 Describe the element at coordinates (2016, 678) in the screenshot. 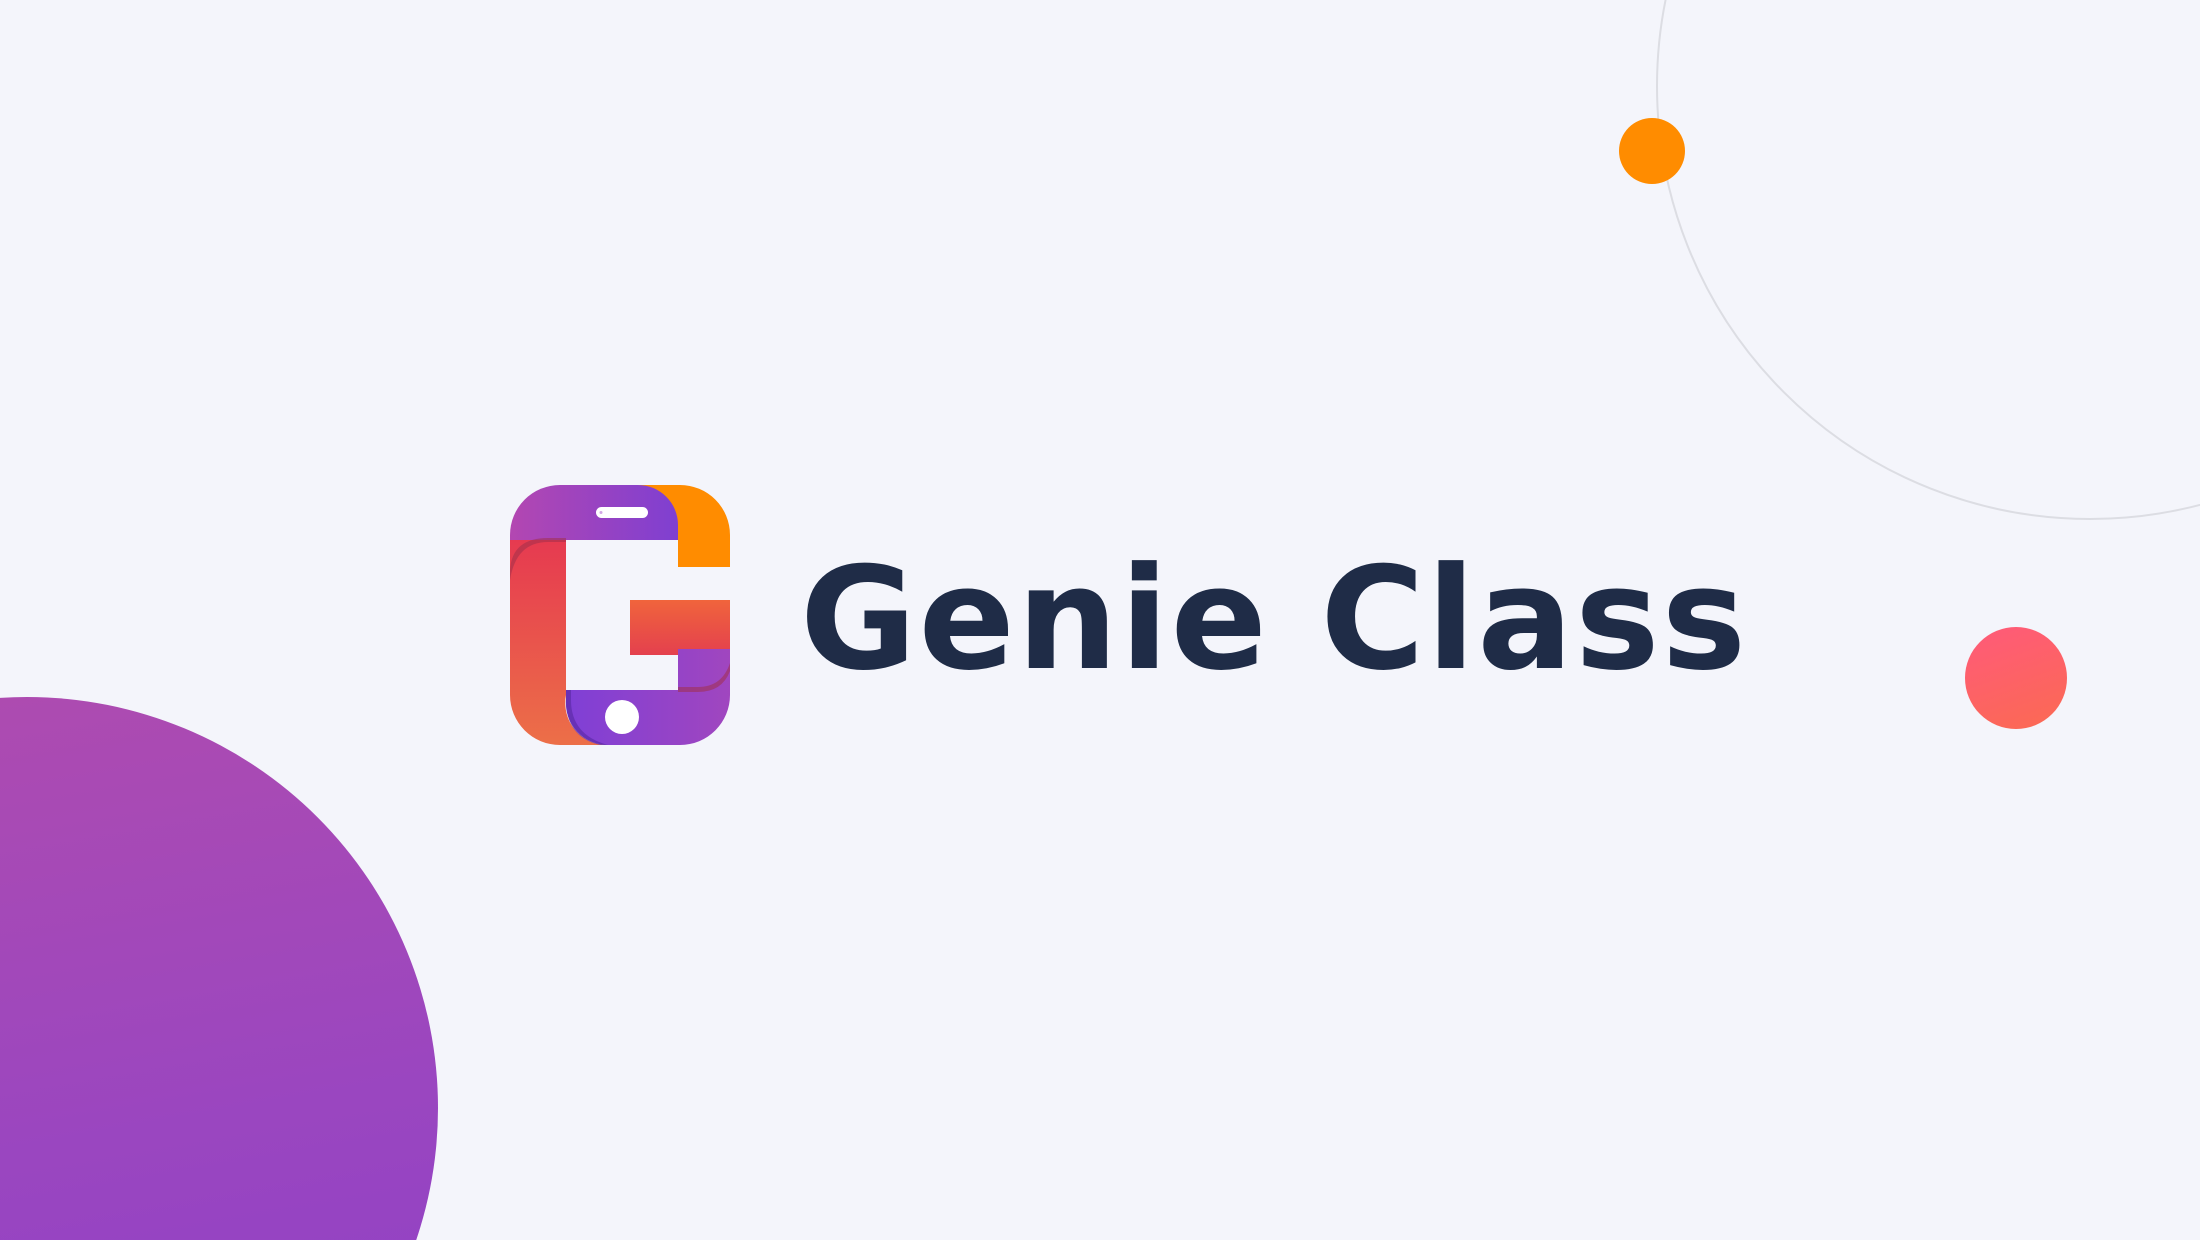

I see `decorative-pink-dot` at that location.